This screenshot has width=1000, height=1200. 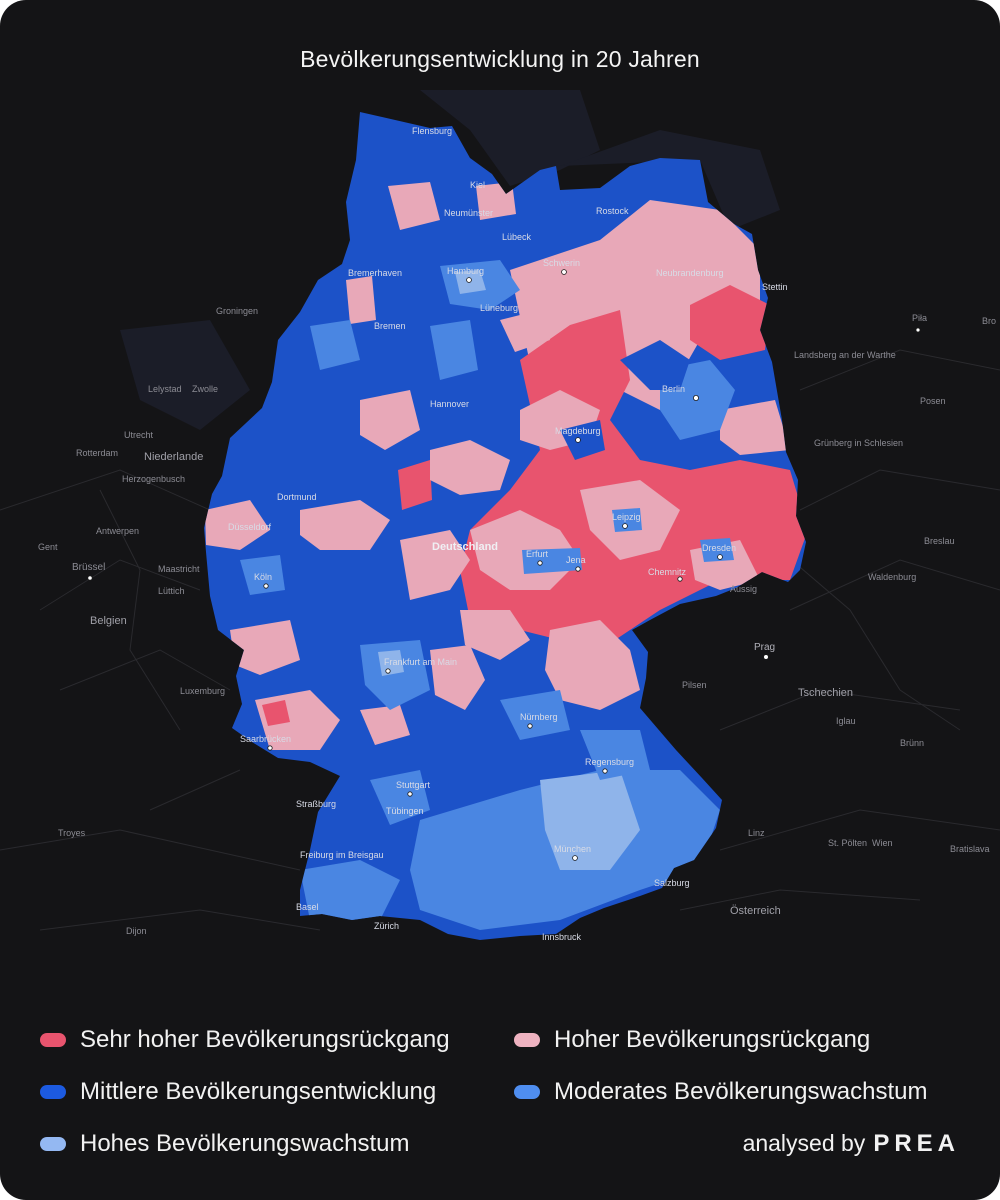 I want to click on place-label: Belgien, so click(x=108, y=621).